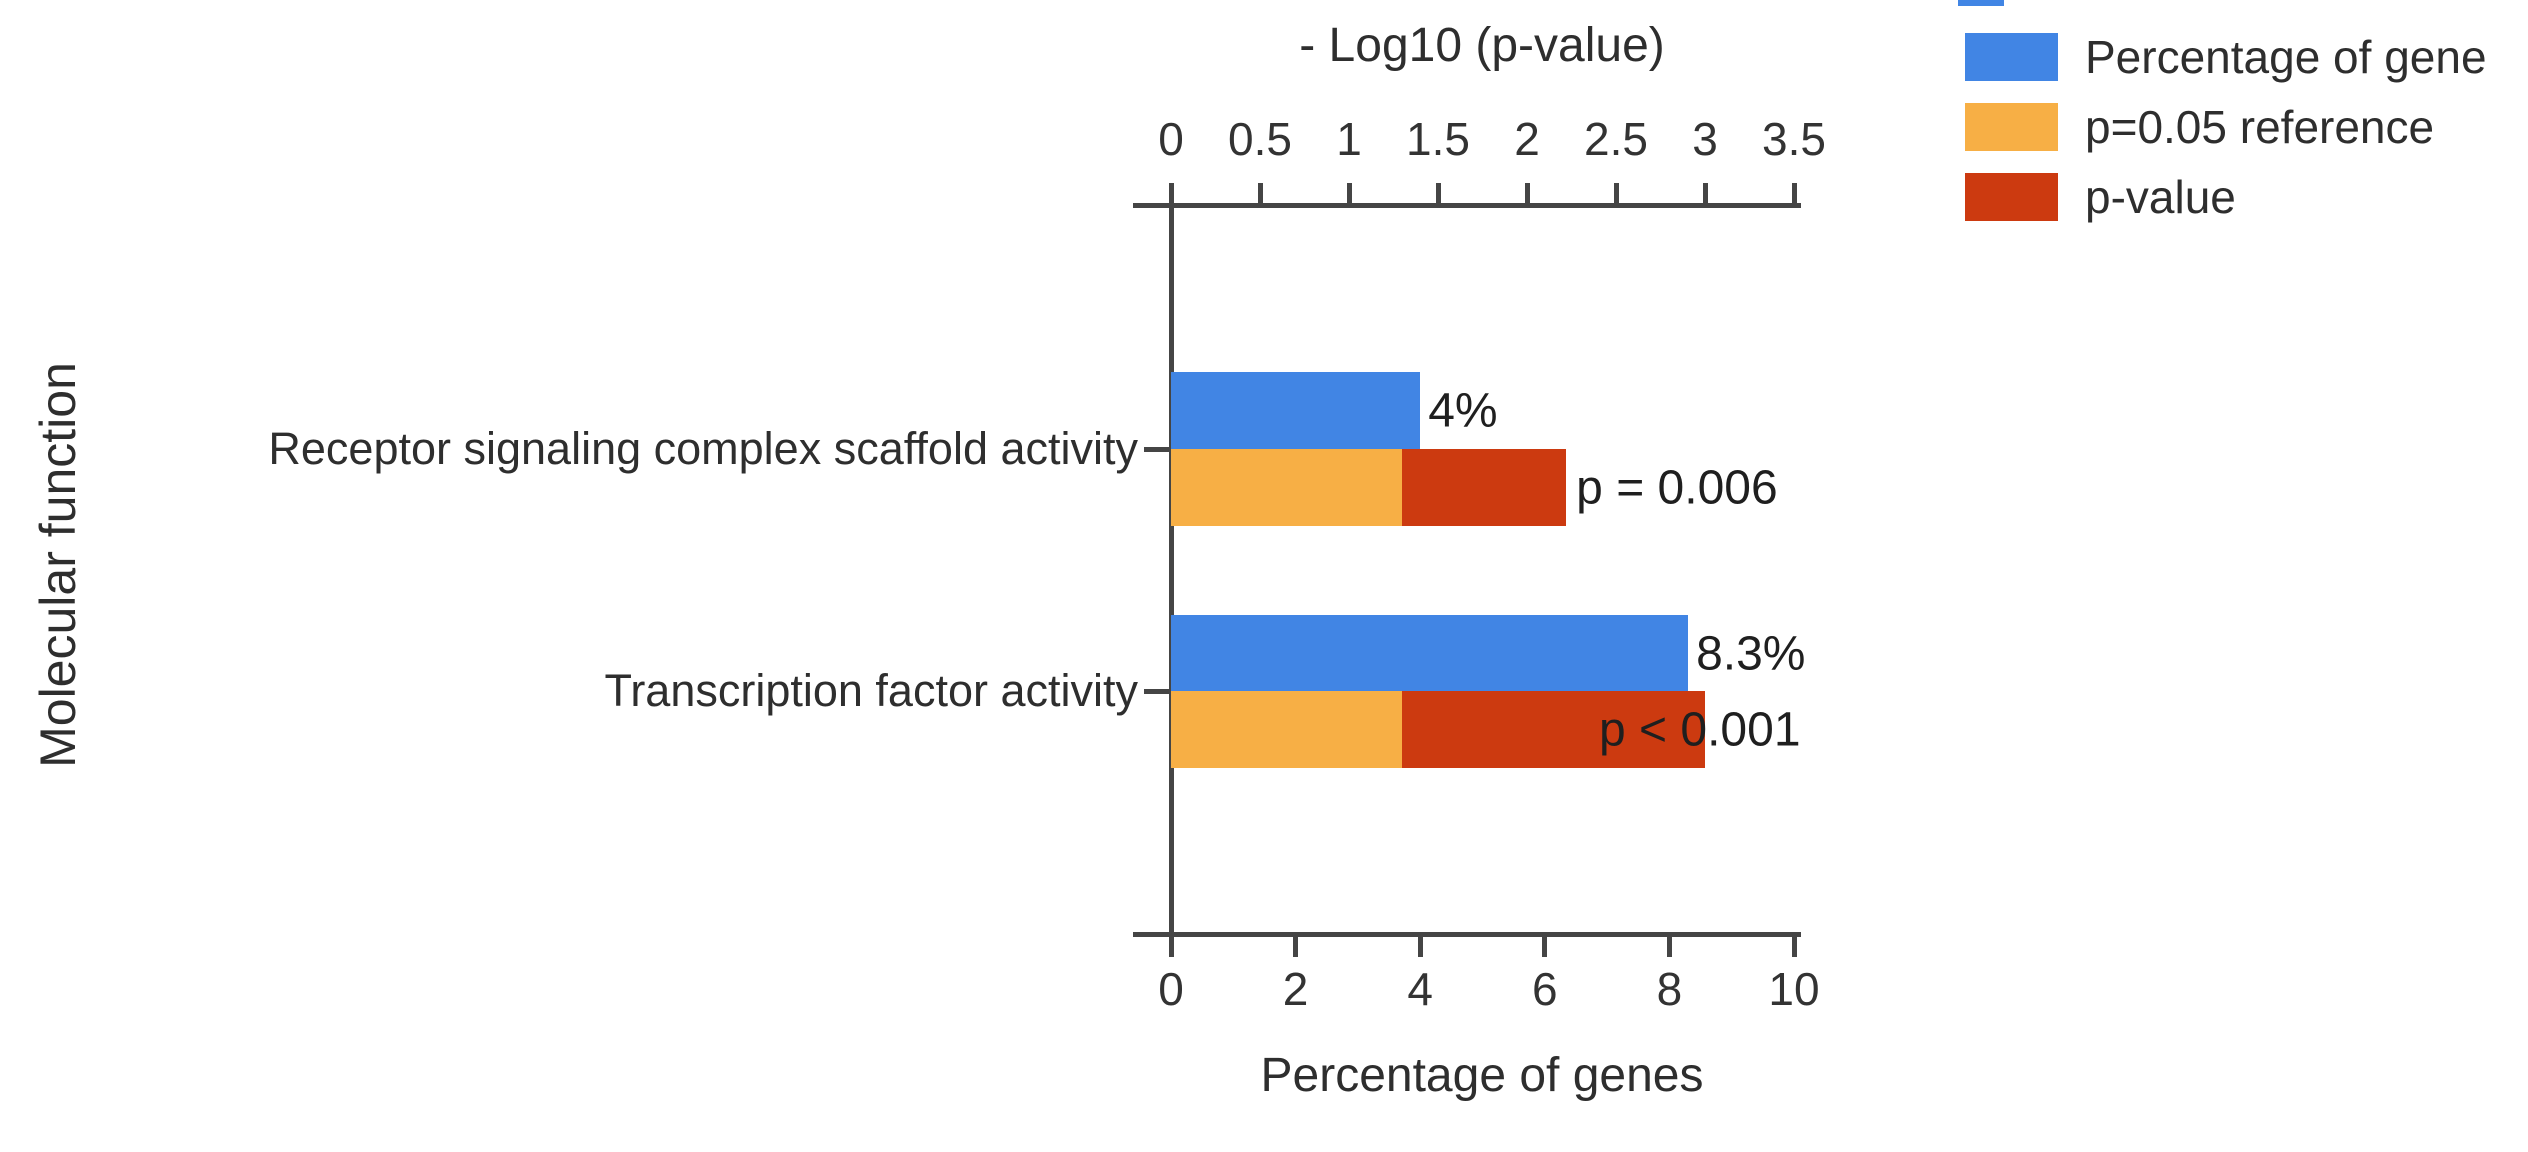 Image resolution: width=2528 pixels, height=1152 pixels. What do you see at coordinates (871, 690) in the screenshot?
I see `category-label: Transcription factor activity` at bounding box center [871, 690].